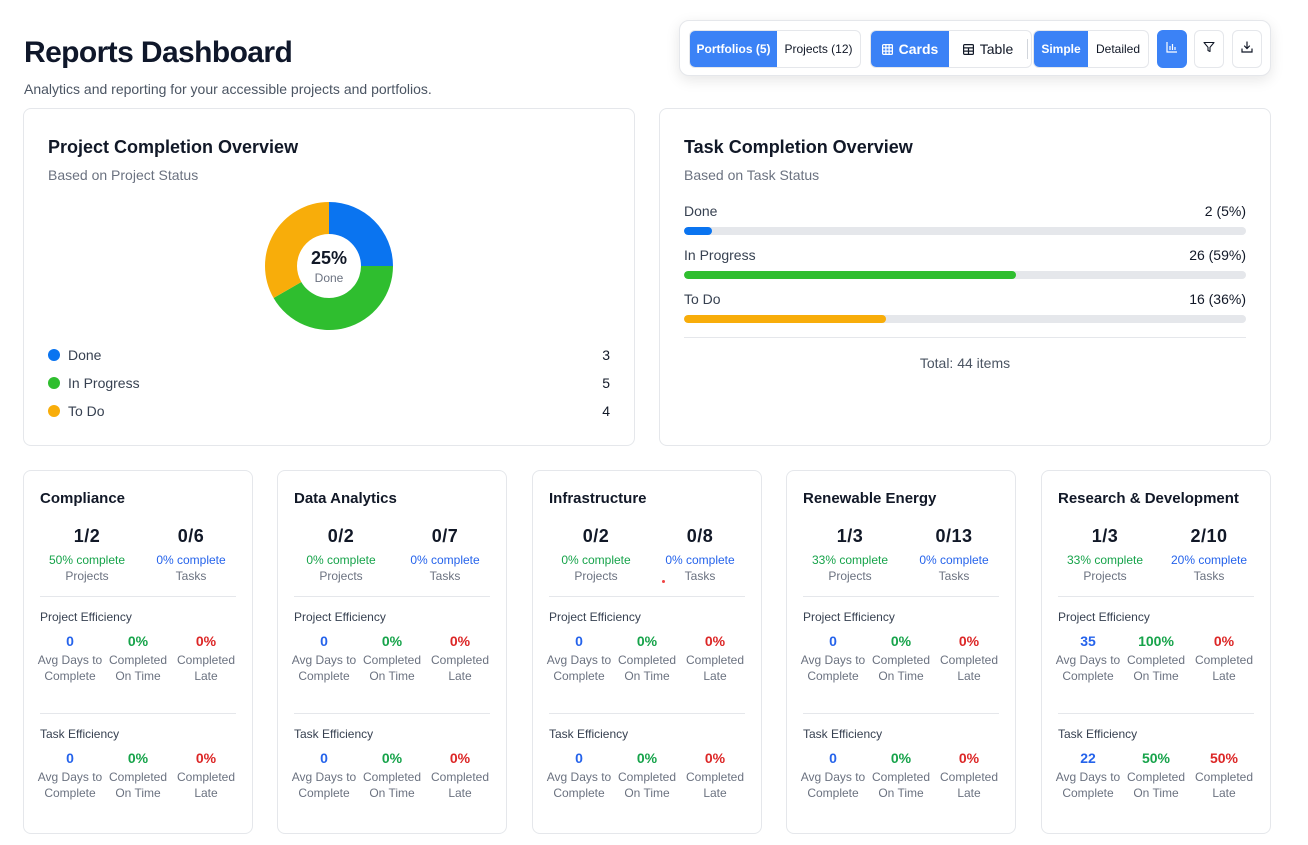 Image resolution: width=1308 pixels, height=845 pixels. What do you see at coordinates (1088, 658) in the screenshot?
I see `project-avg-days: 35 Avg Days to Complete` at bounding box center [1088, 658].